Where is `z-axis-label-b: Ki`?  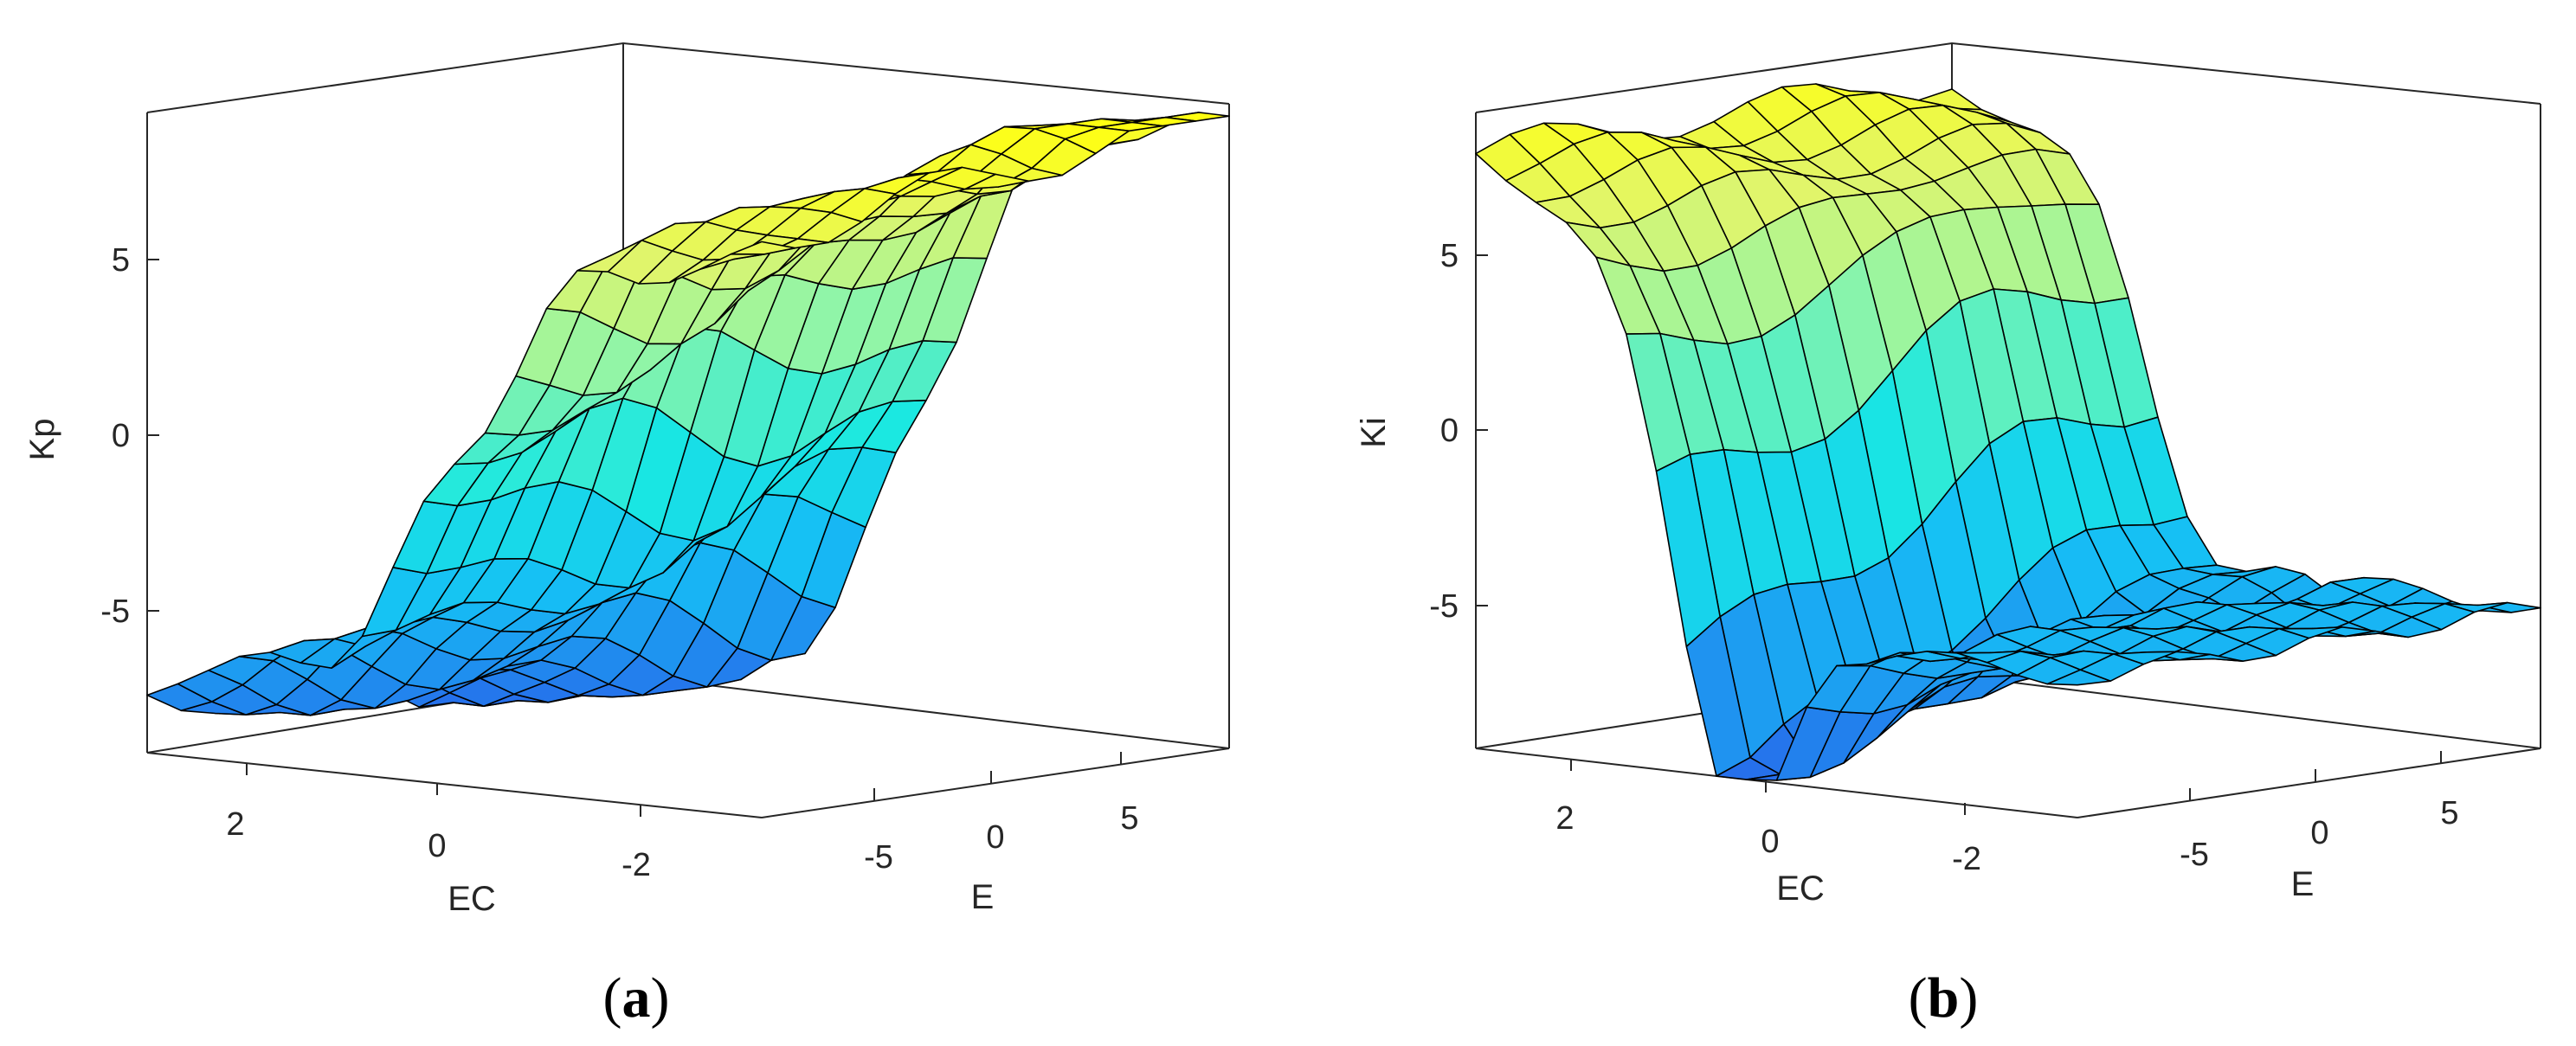
z-axis-label-b: Ki is located at coordinates (1374, 432).